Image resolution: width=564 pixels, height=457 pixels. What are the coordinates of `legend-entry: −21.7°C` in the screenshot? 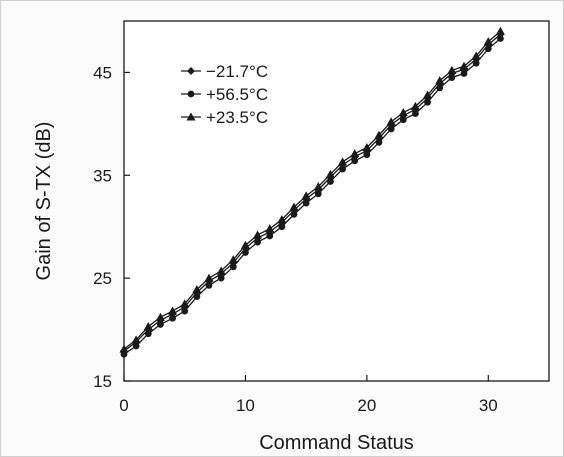 It's located at (224, 71).